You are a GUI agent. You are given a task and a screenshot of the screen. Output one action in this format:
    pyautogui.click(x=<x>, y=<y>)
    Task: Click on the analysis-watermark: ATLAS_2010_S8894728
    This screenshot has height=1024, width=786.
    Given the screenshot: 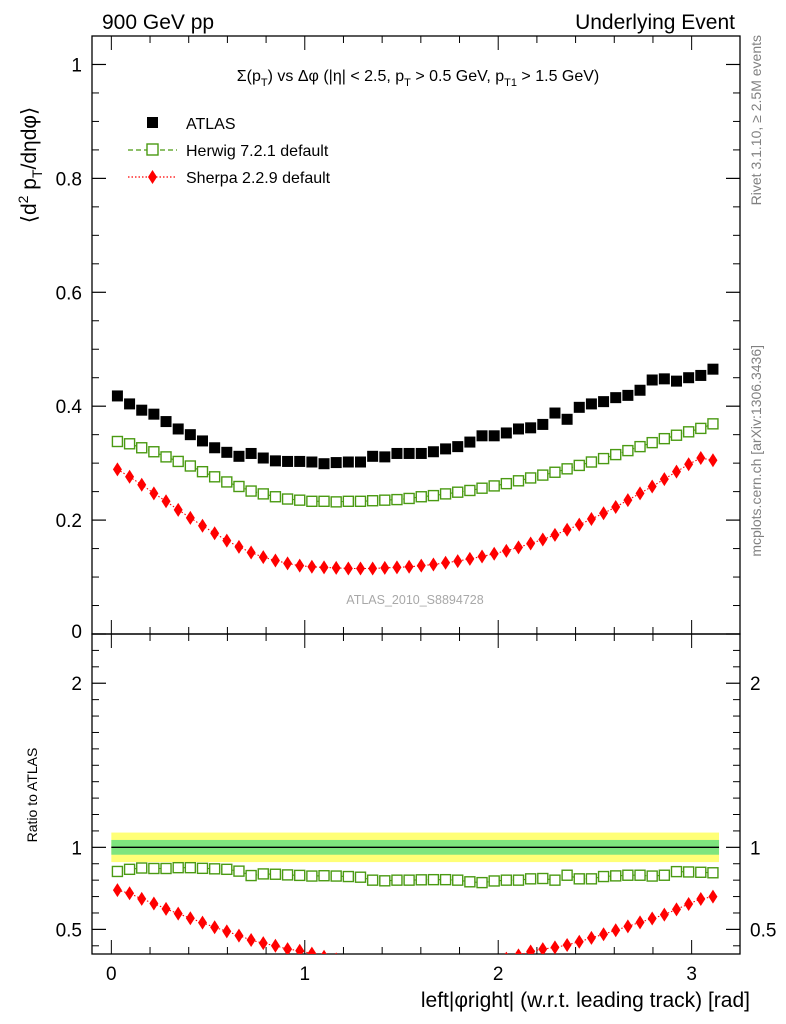 What is the action you would take?
    pyautogui.click(x=414, y=600)
    